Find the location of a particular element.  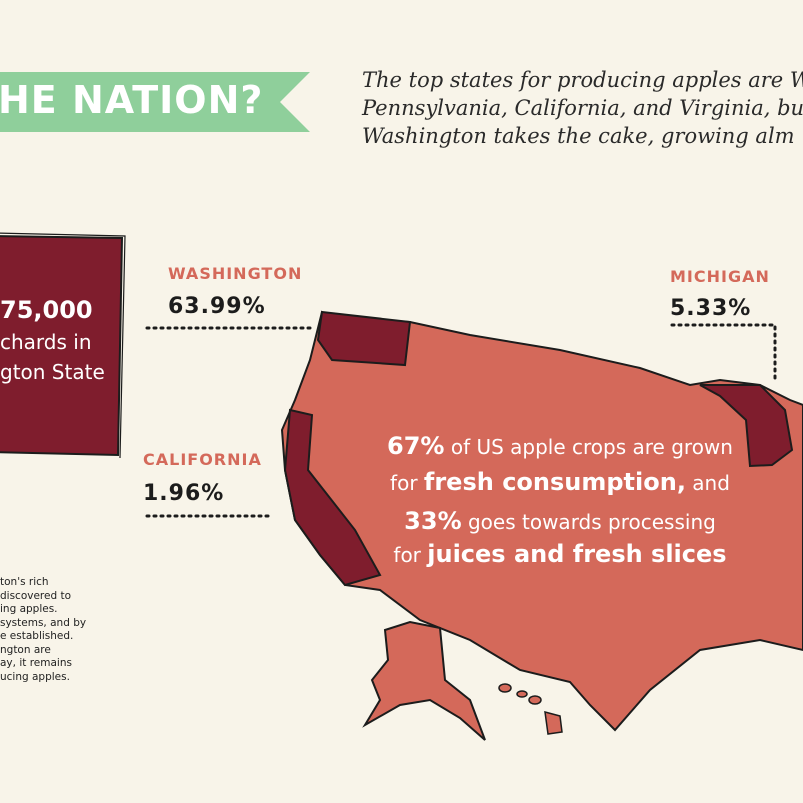

washington-state is located at coordinates (364, 338).